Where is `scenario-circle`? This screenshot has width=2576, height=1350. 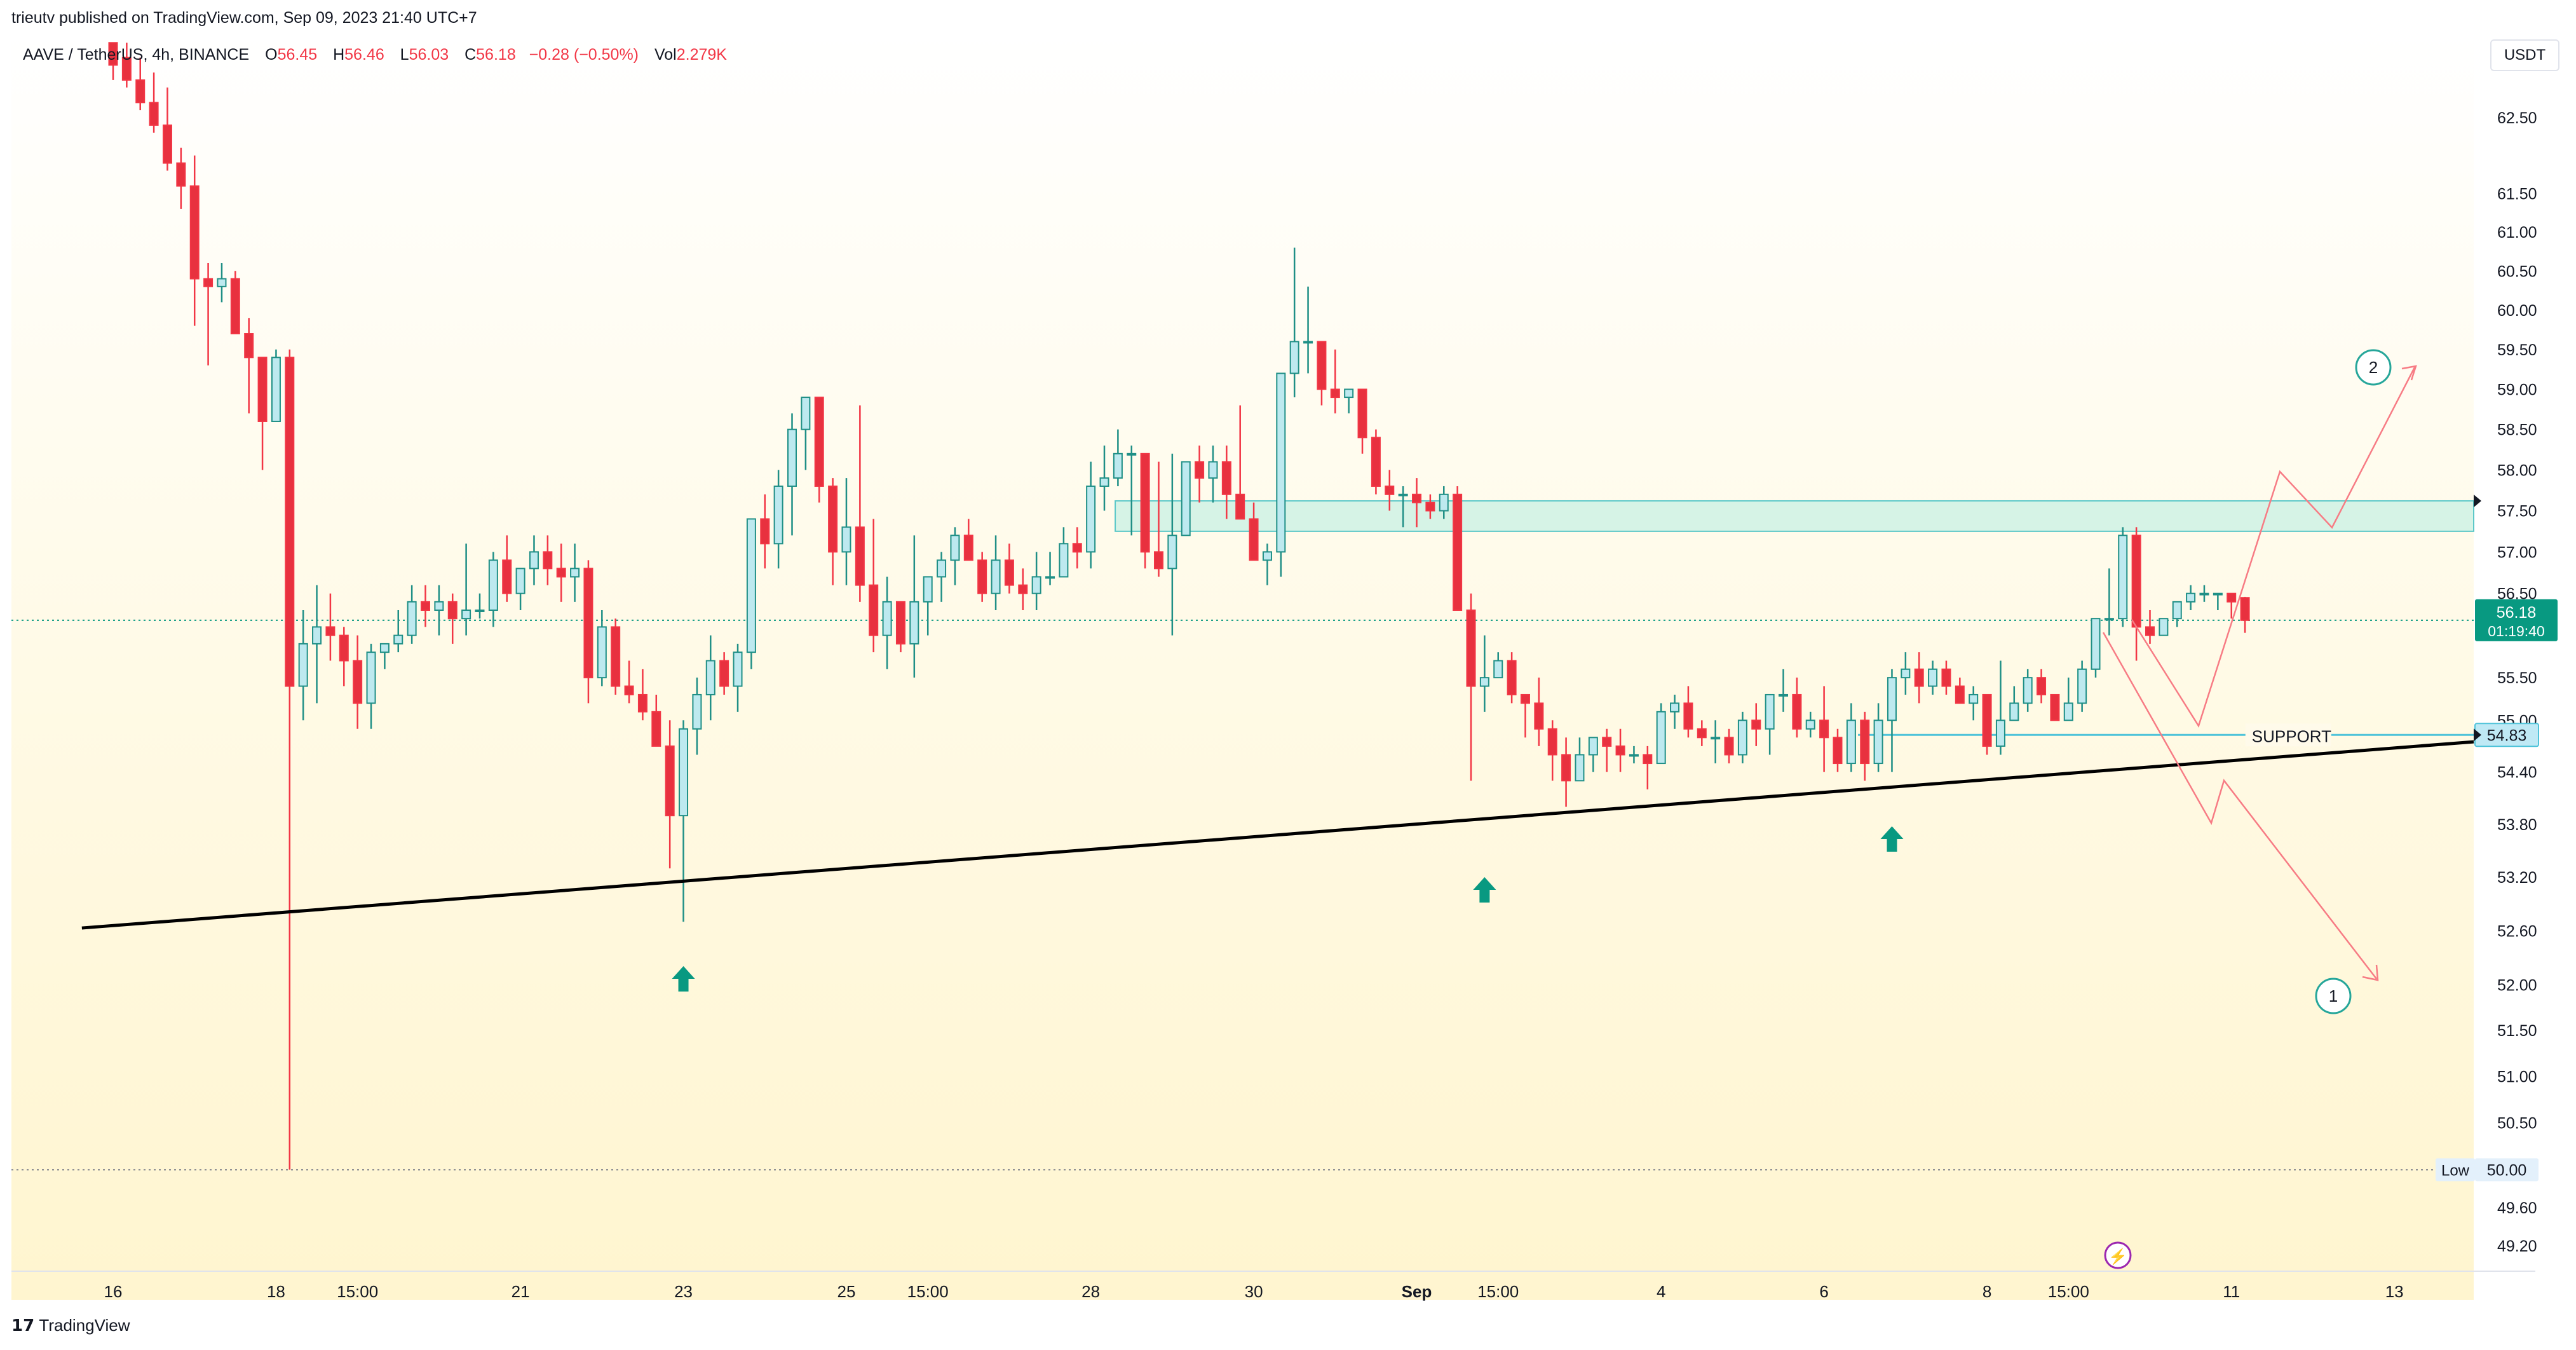
scenario-circle is located at coordinates (2333, 996).